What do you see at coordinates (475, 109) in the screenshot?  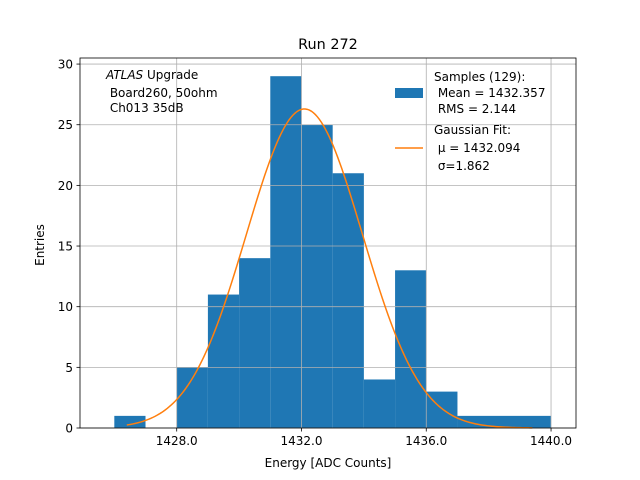 I see `legend-hist-line-3: RMS = 2.144` at bounding box center [475, 109].